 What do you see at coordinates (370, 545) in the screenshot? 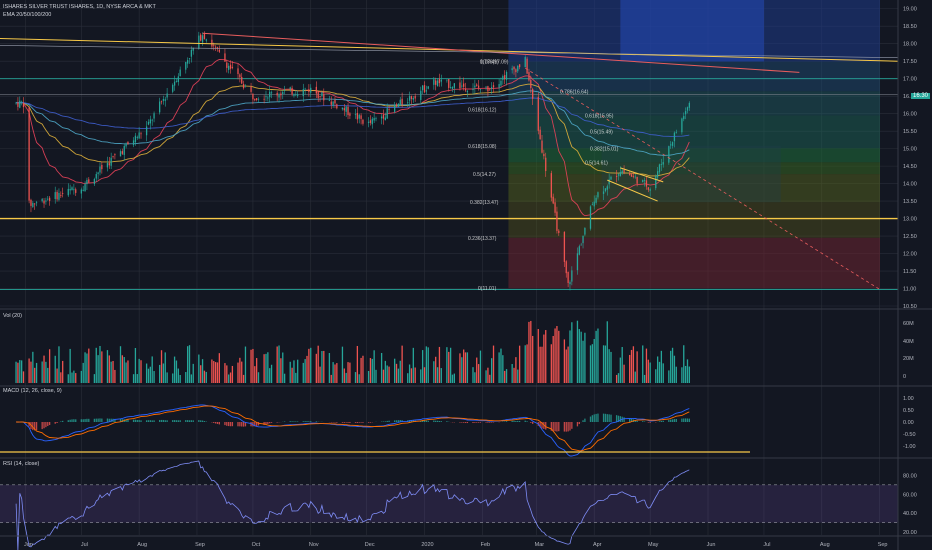
I see `time-tick-label: Dec` at bounding box center [370, 545].